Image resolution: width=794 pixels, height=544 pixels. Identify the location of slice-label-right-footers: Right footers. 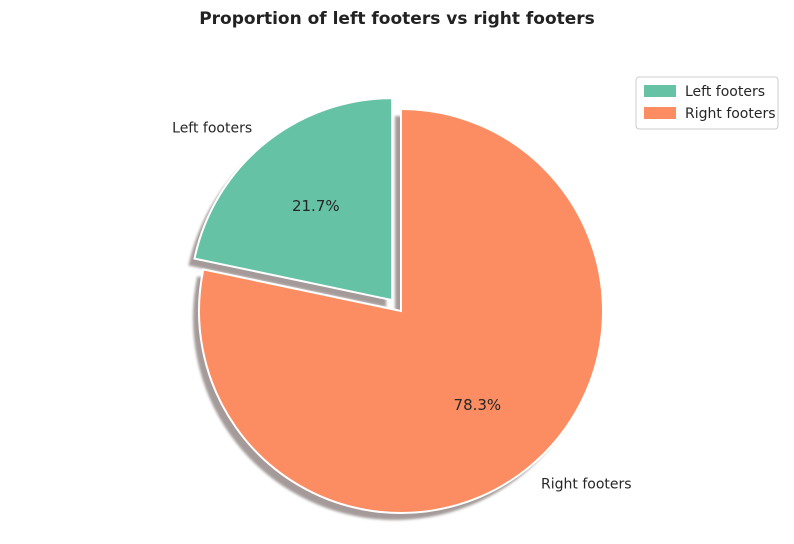
(586, 485).